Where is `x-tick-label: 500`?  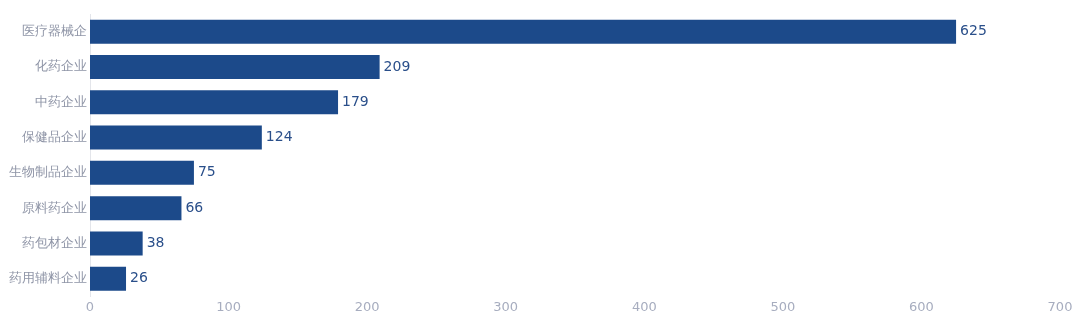 x-tick-label: 500 is located at coordinates (783, 306).